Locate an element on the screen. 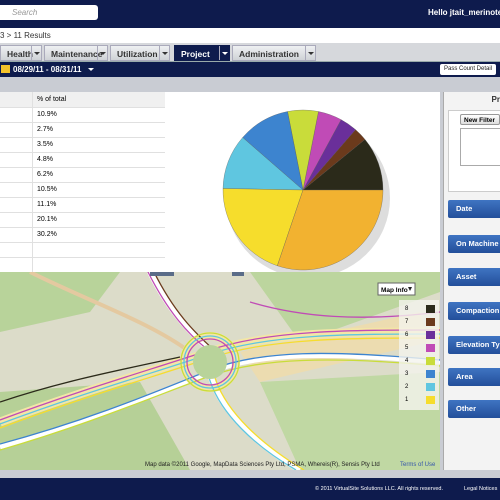  legend-label: 7 is located at coordinates (407, 322).